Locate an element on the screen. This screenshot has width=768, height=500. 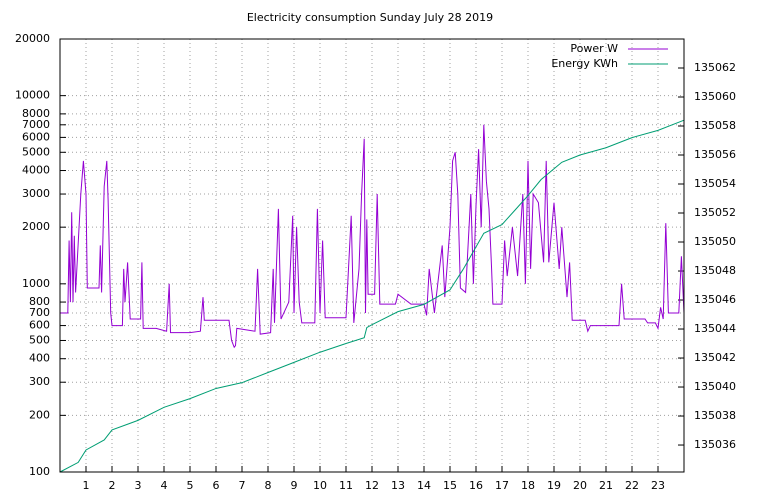
y-tick-label: 6000 is located at coordinates (36, 136).